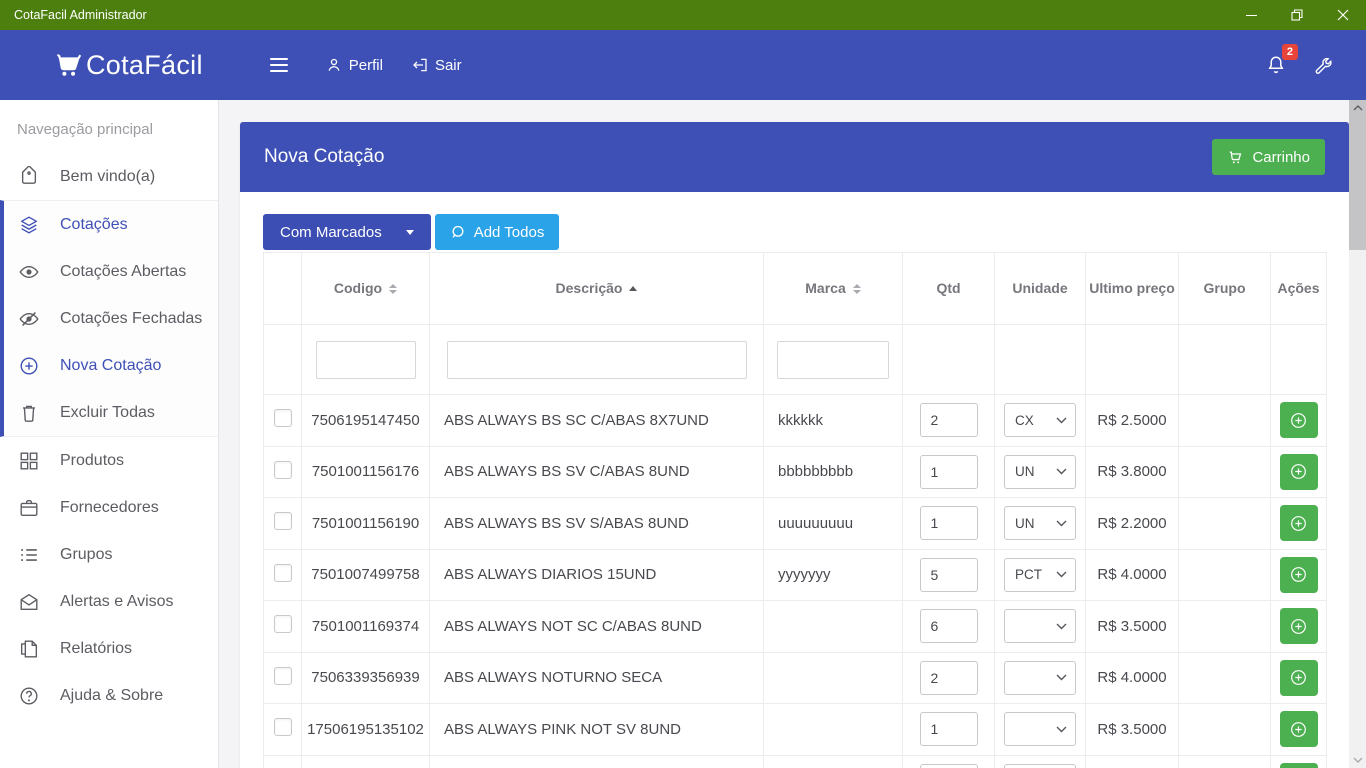 The image size is (1366, 768). What do you see at coordinates (1357, 434) in the screenshot?
I see `vertical-scrollbar` at bounding box center [1357, 434].